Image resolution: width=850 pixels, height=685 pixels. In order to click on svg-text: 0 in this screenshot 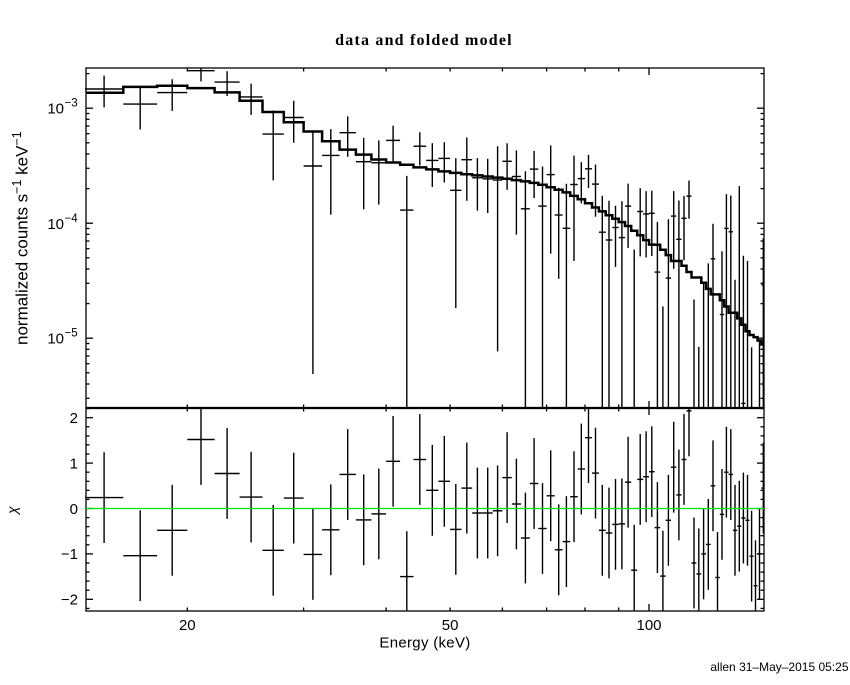, I will do `click(74, 509)`.